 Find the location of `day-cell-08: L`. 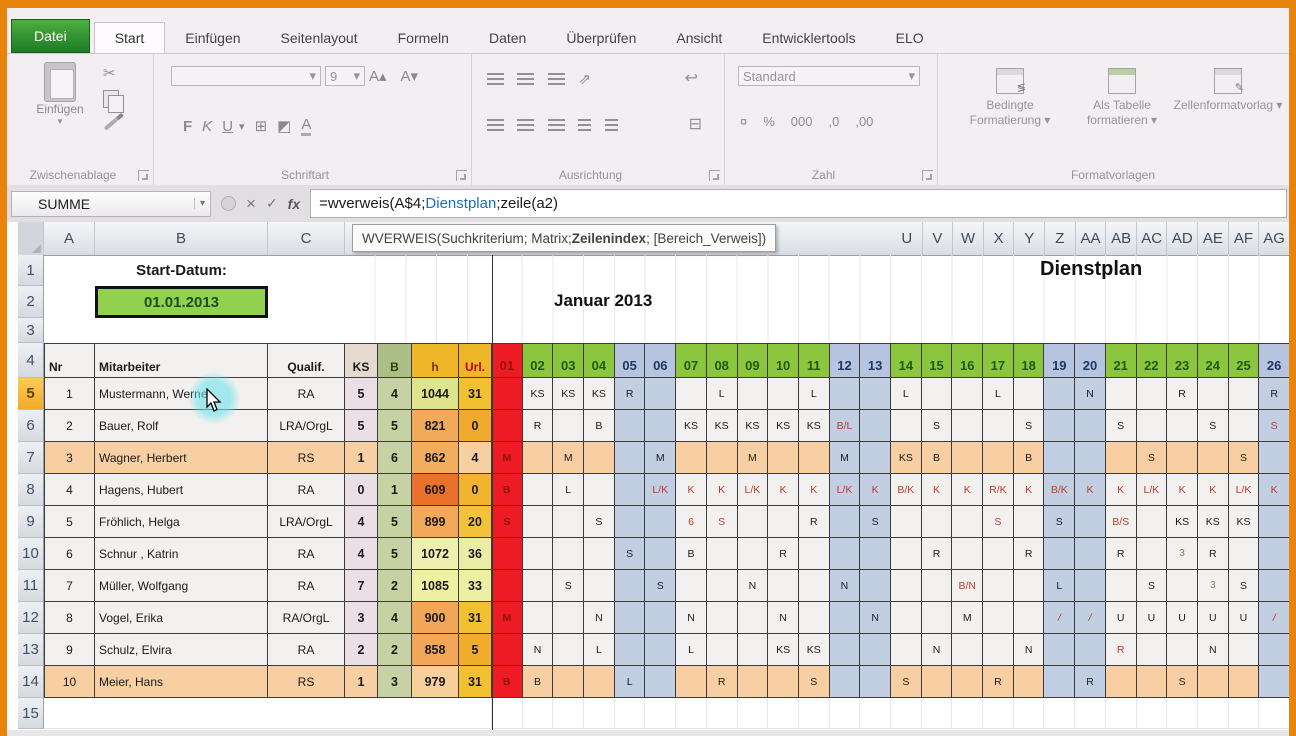

day-cell-08: L is located at coordinates (722, 394).